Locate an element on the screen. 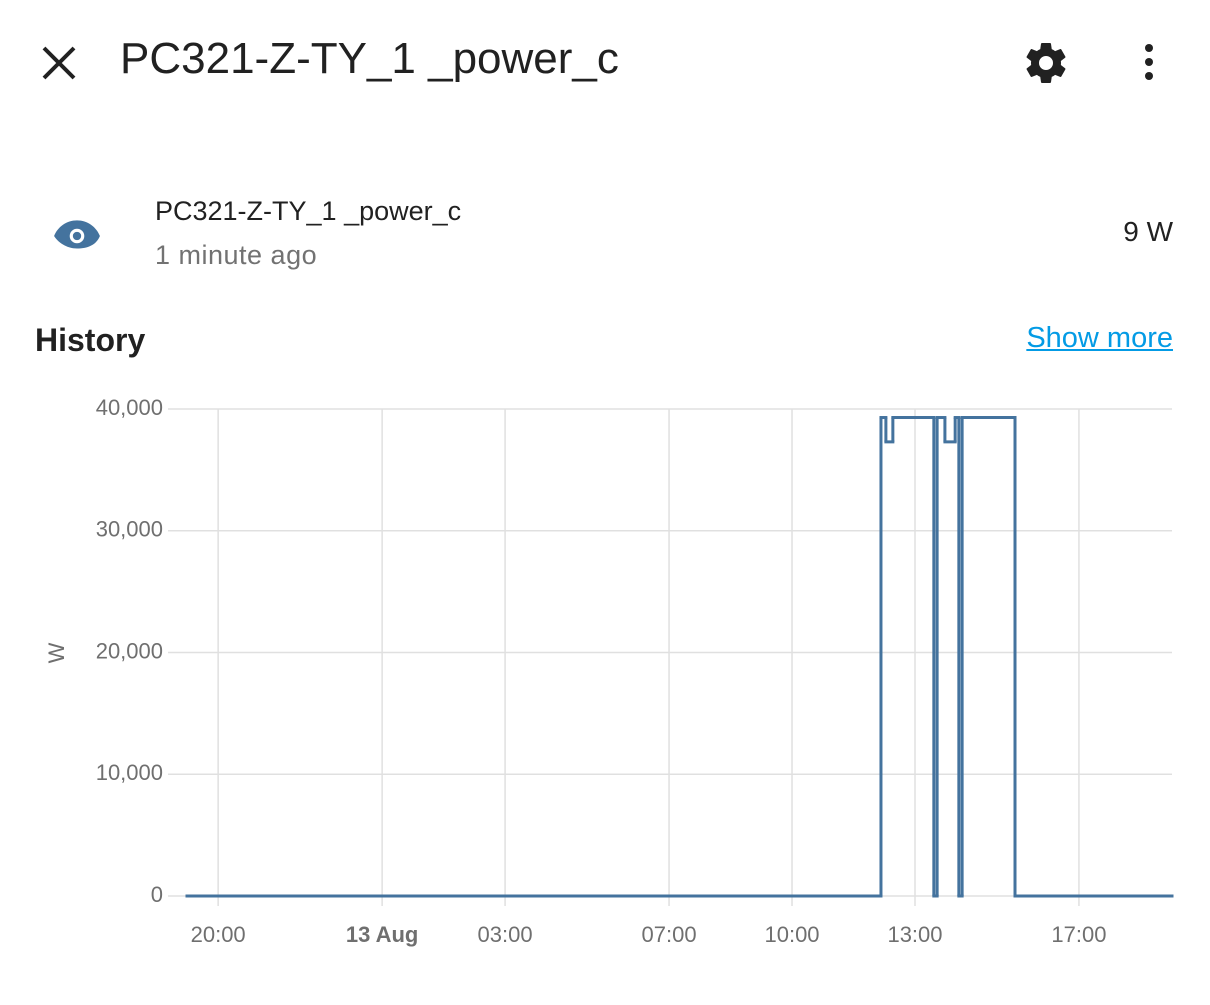 Image resolution: width=1210 pixels, height=1005 pixels. close-button is located at coordinates (60, 64).